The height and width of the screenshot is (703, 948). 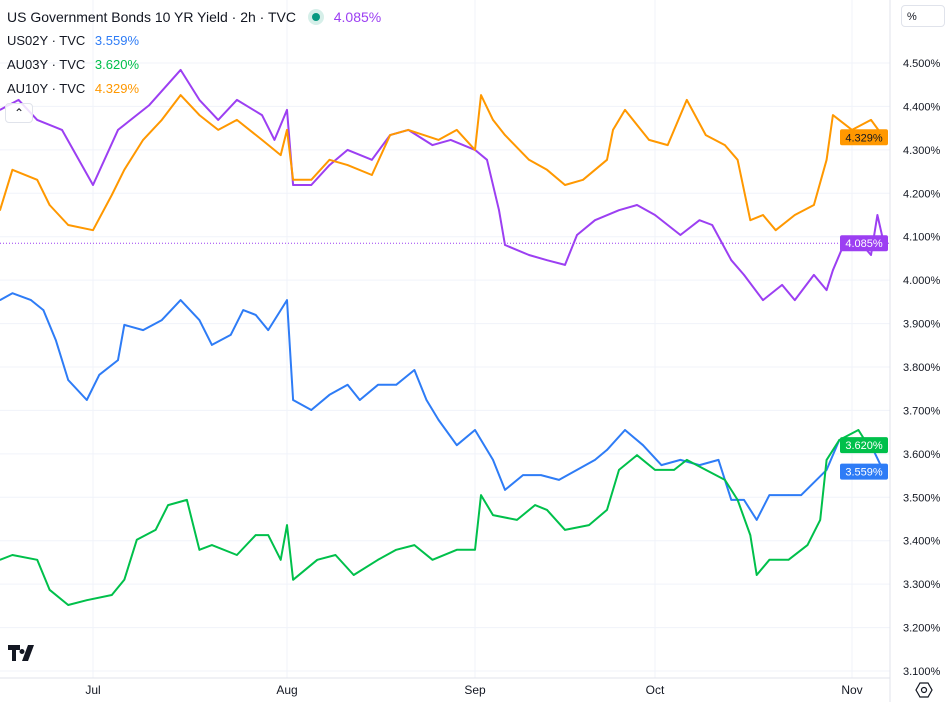 What do you see at coordinates (922, 281) in the screenshot?
I see `y-tick-label: 4.000%` at bounding box center [922, 281].